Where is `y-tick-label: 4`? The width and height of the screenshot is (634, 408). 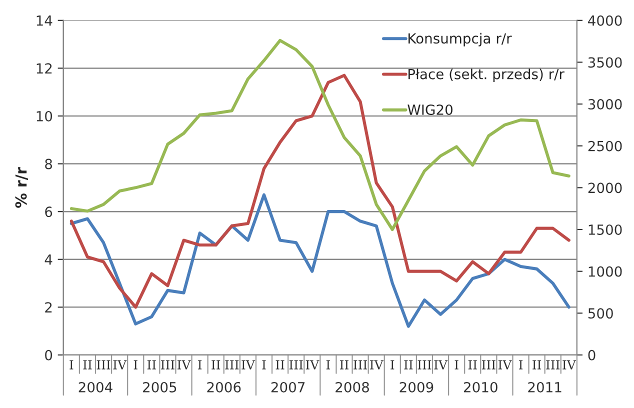 y-tick-label: 4 is located at coordinates (48, 259).